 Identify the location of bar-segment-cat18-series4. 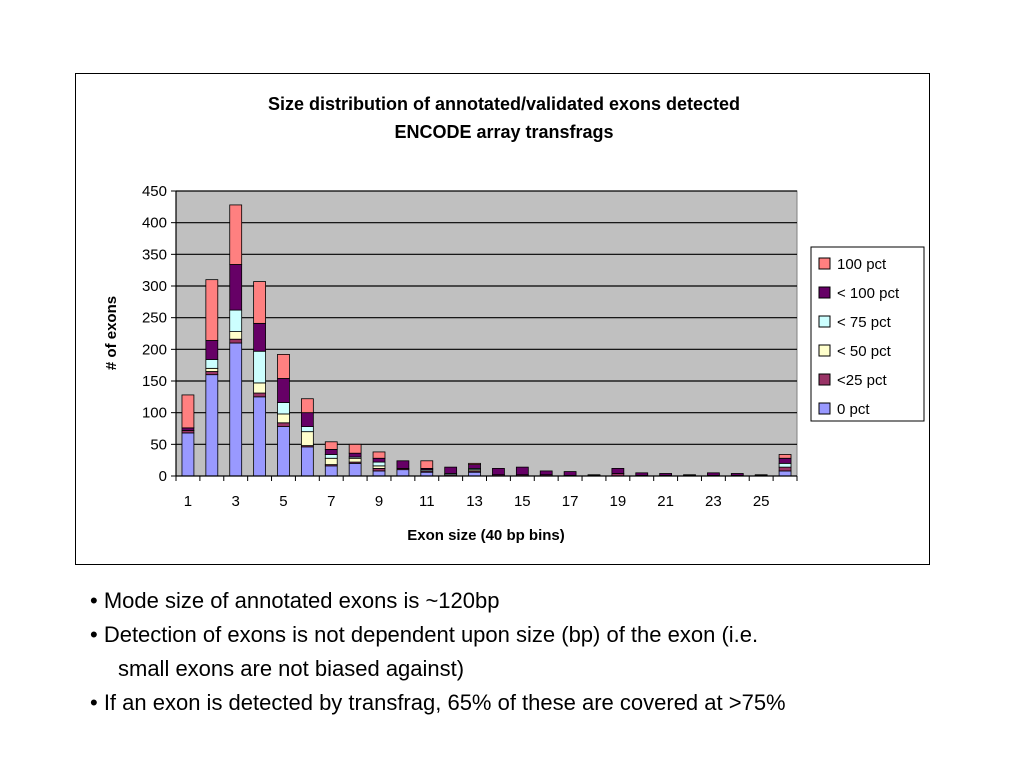
(594, 475).